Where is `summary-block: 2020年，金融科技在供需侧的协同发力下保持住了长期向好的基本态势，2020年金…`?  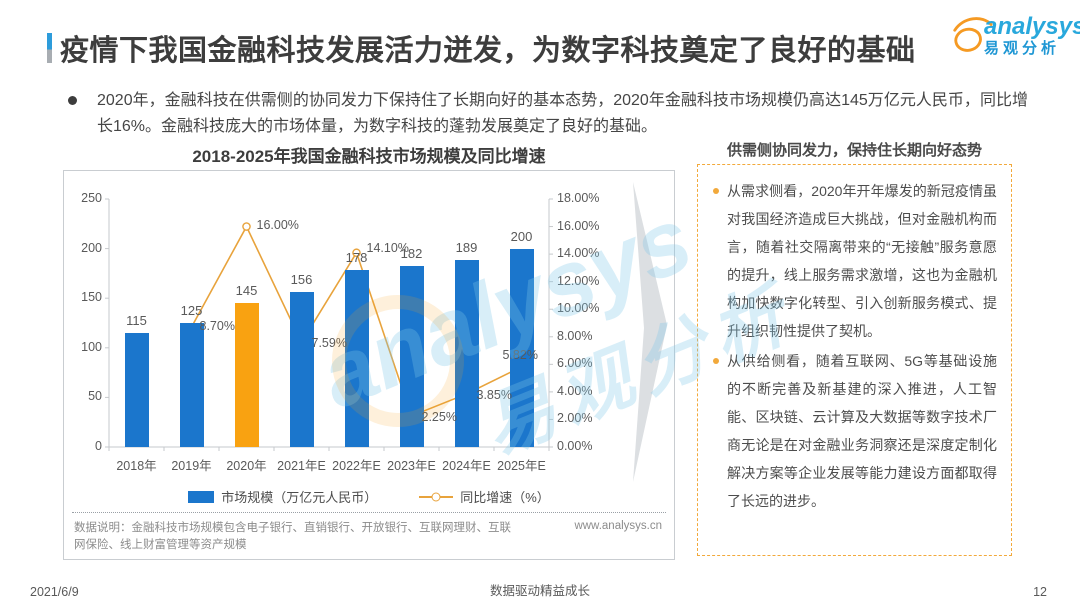
summary-block: 2020年，金融科技在供需侧的协同发力下保持住了长期向好的基本态势，2020年金… is located at coordinates (548, 114).